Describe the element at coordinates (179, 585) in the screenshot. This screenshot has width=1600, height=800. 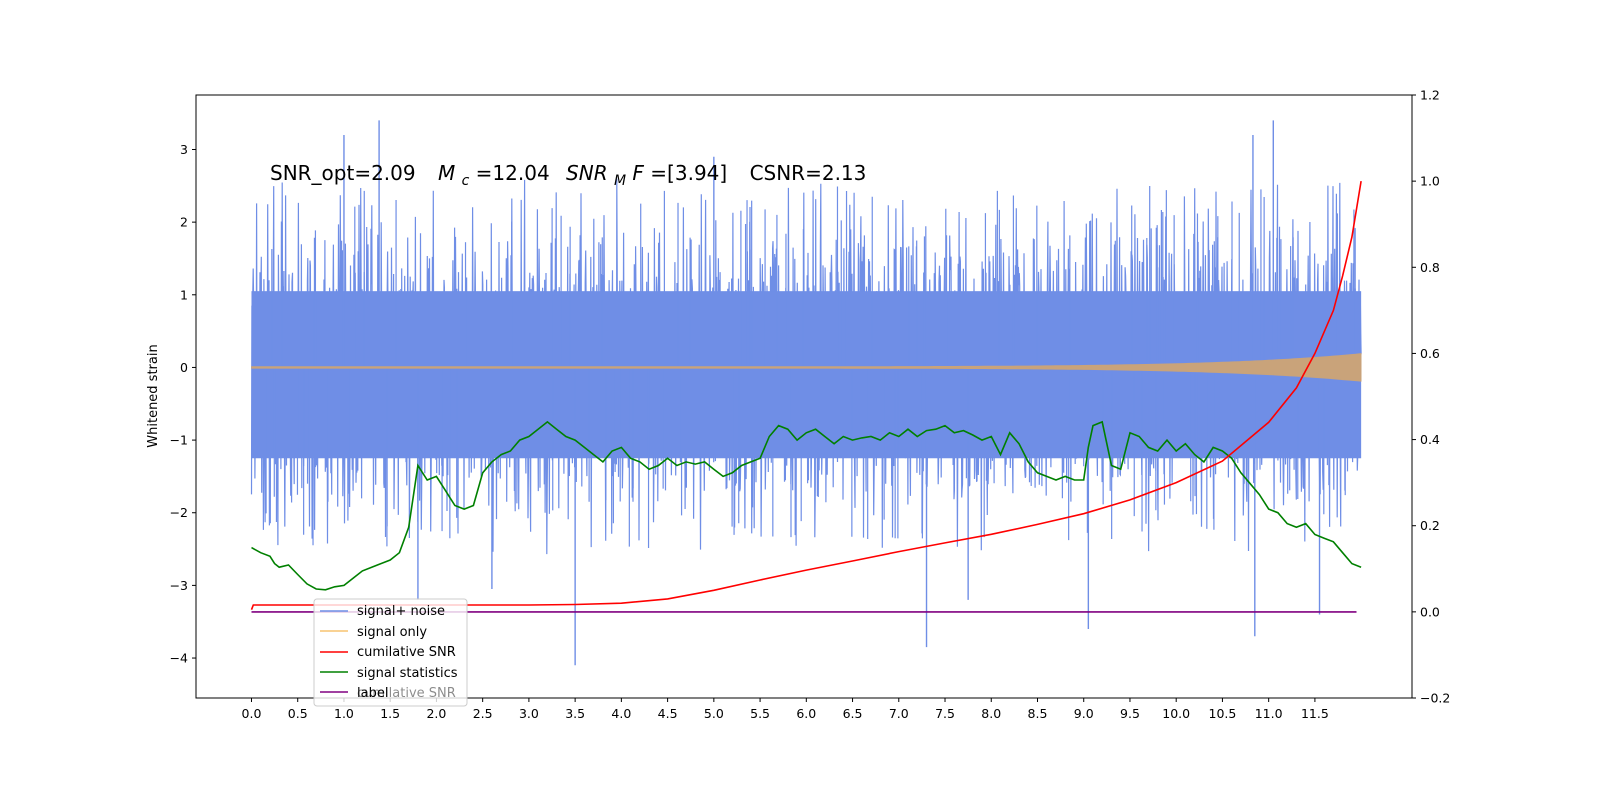
I see `y-tick-label: −3` at that location.